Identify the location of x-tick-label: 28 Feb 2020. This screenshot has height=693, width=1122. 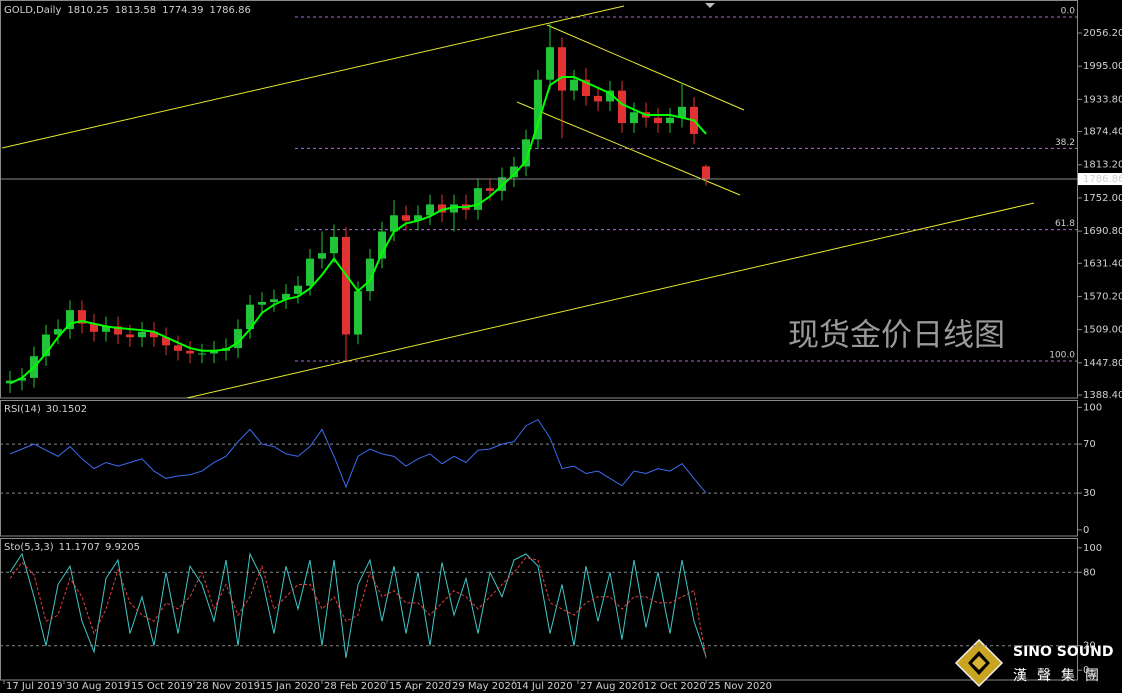
(355, 686).